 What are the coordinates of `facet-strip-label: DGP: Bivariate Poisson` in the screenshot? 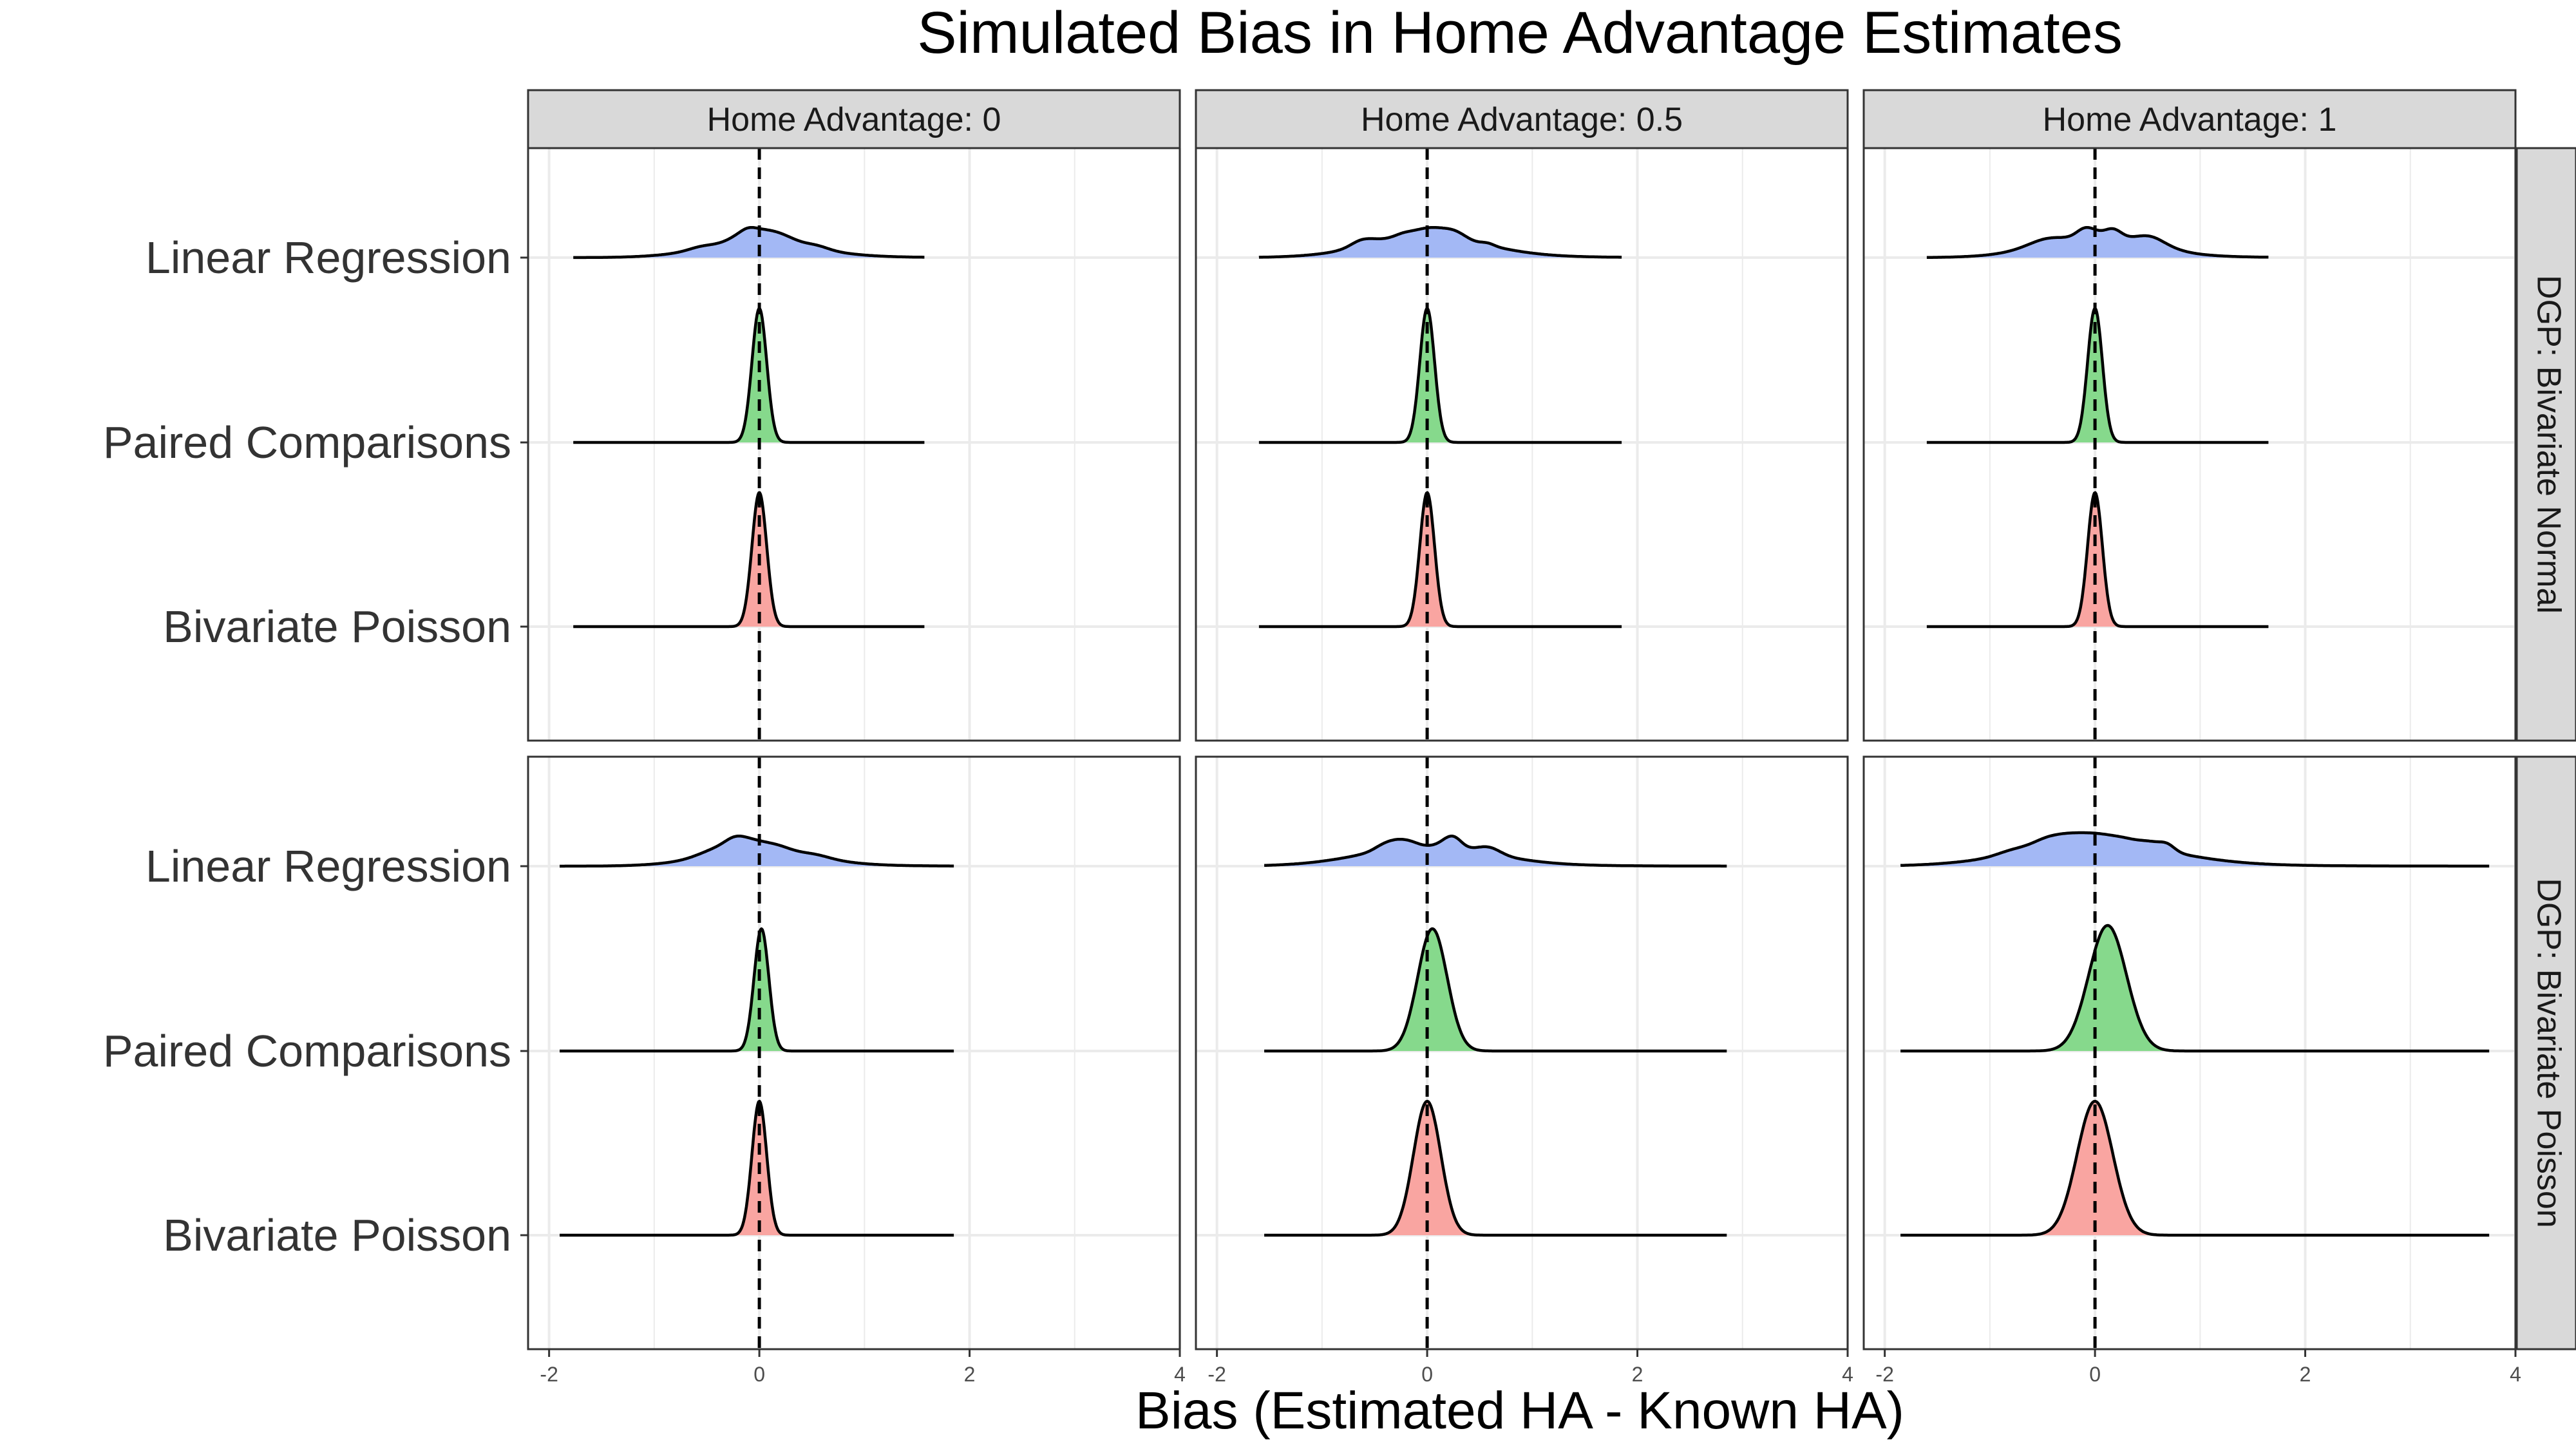 It's located at (2549, 1052).